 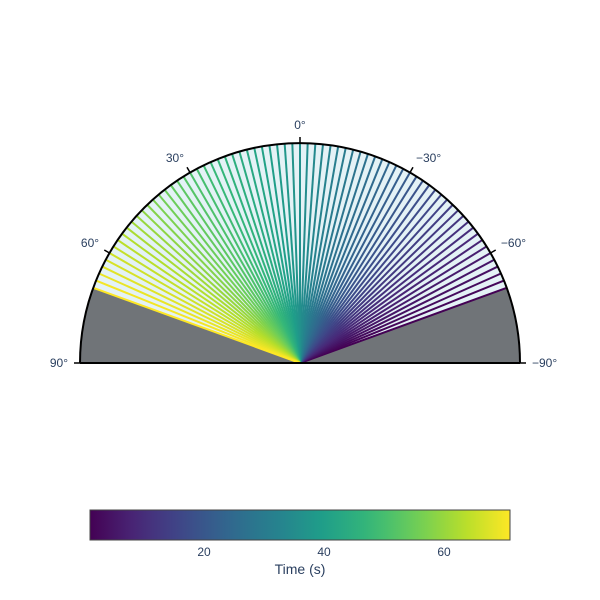 What do you see at coordinates (324, 552) in the screenshot?
I see `colorbar-tick-label: 40` at bounding box center [324, 552].